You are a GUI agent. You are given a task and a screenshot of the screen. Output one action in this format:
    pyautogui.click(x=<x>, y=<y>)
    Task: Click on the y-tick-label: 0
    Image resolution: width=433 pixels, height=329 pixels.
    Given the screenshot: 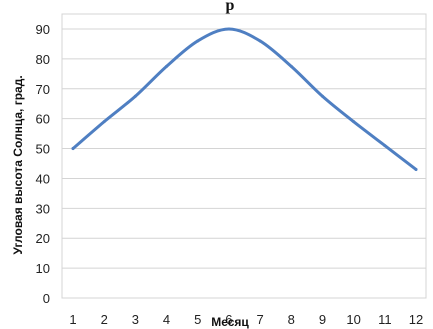 What is the action you would take?
    pyautogui.click(x=46, y=298)
    